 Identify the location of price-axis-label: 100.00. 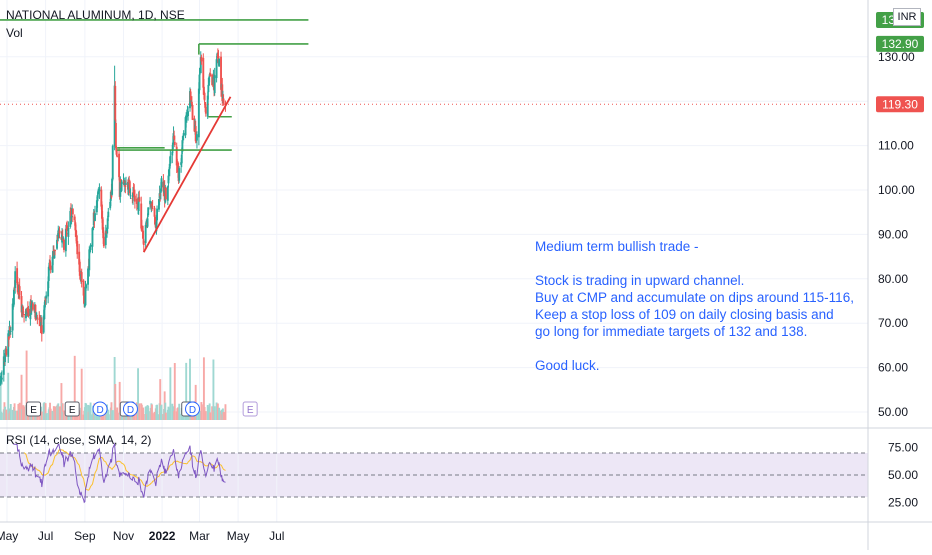
(896, 190).